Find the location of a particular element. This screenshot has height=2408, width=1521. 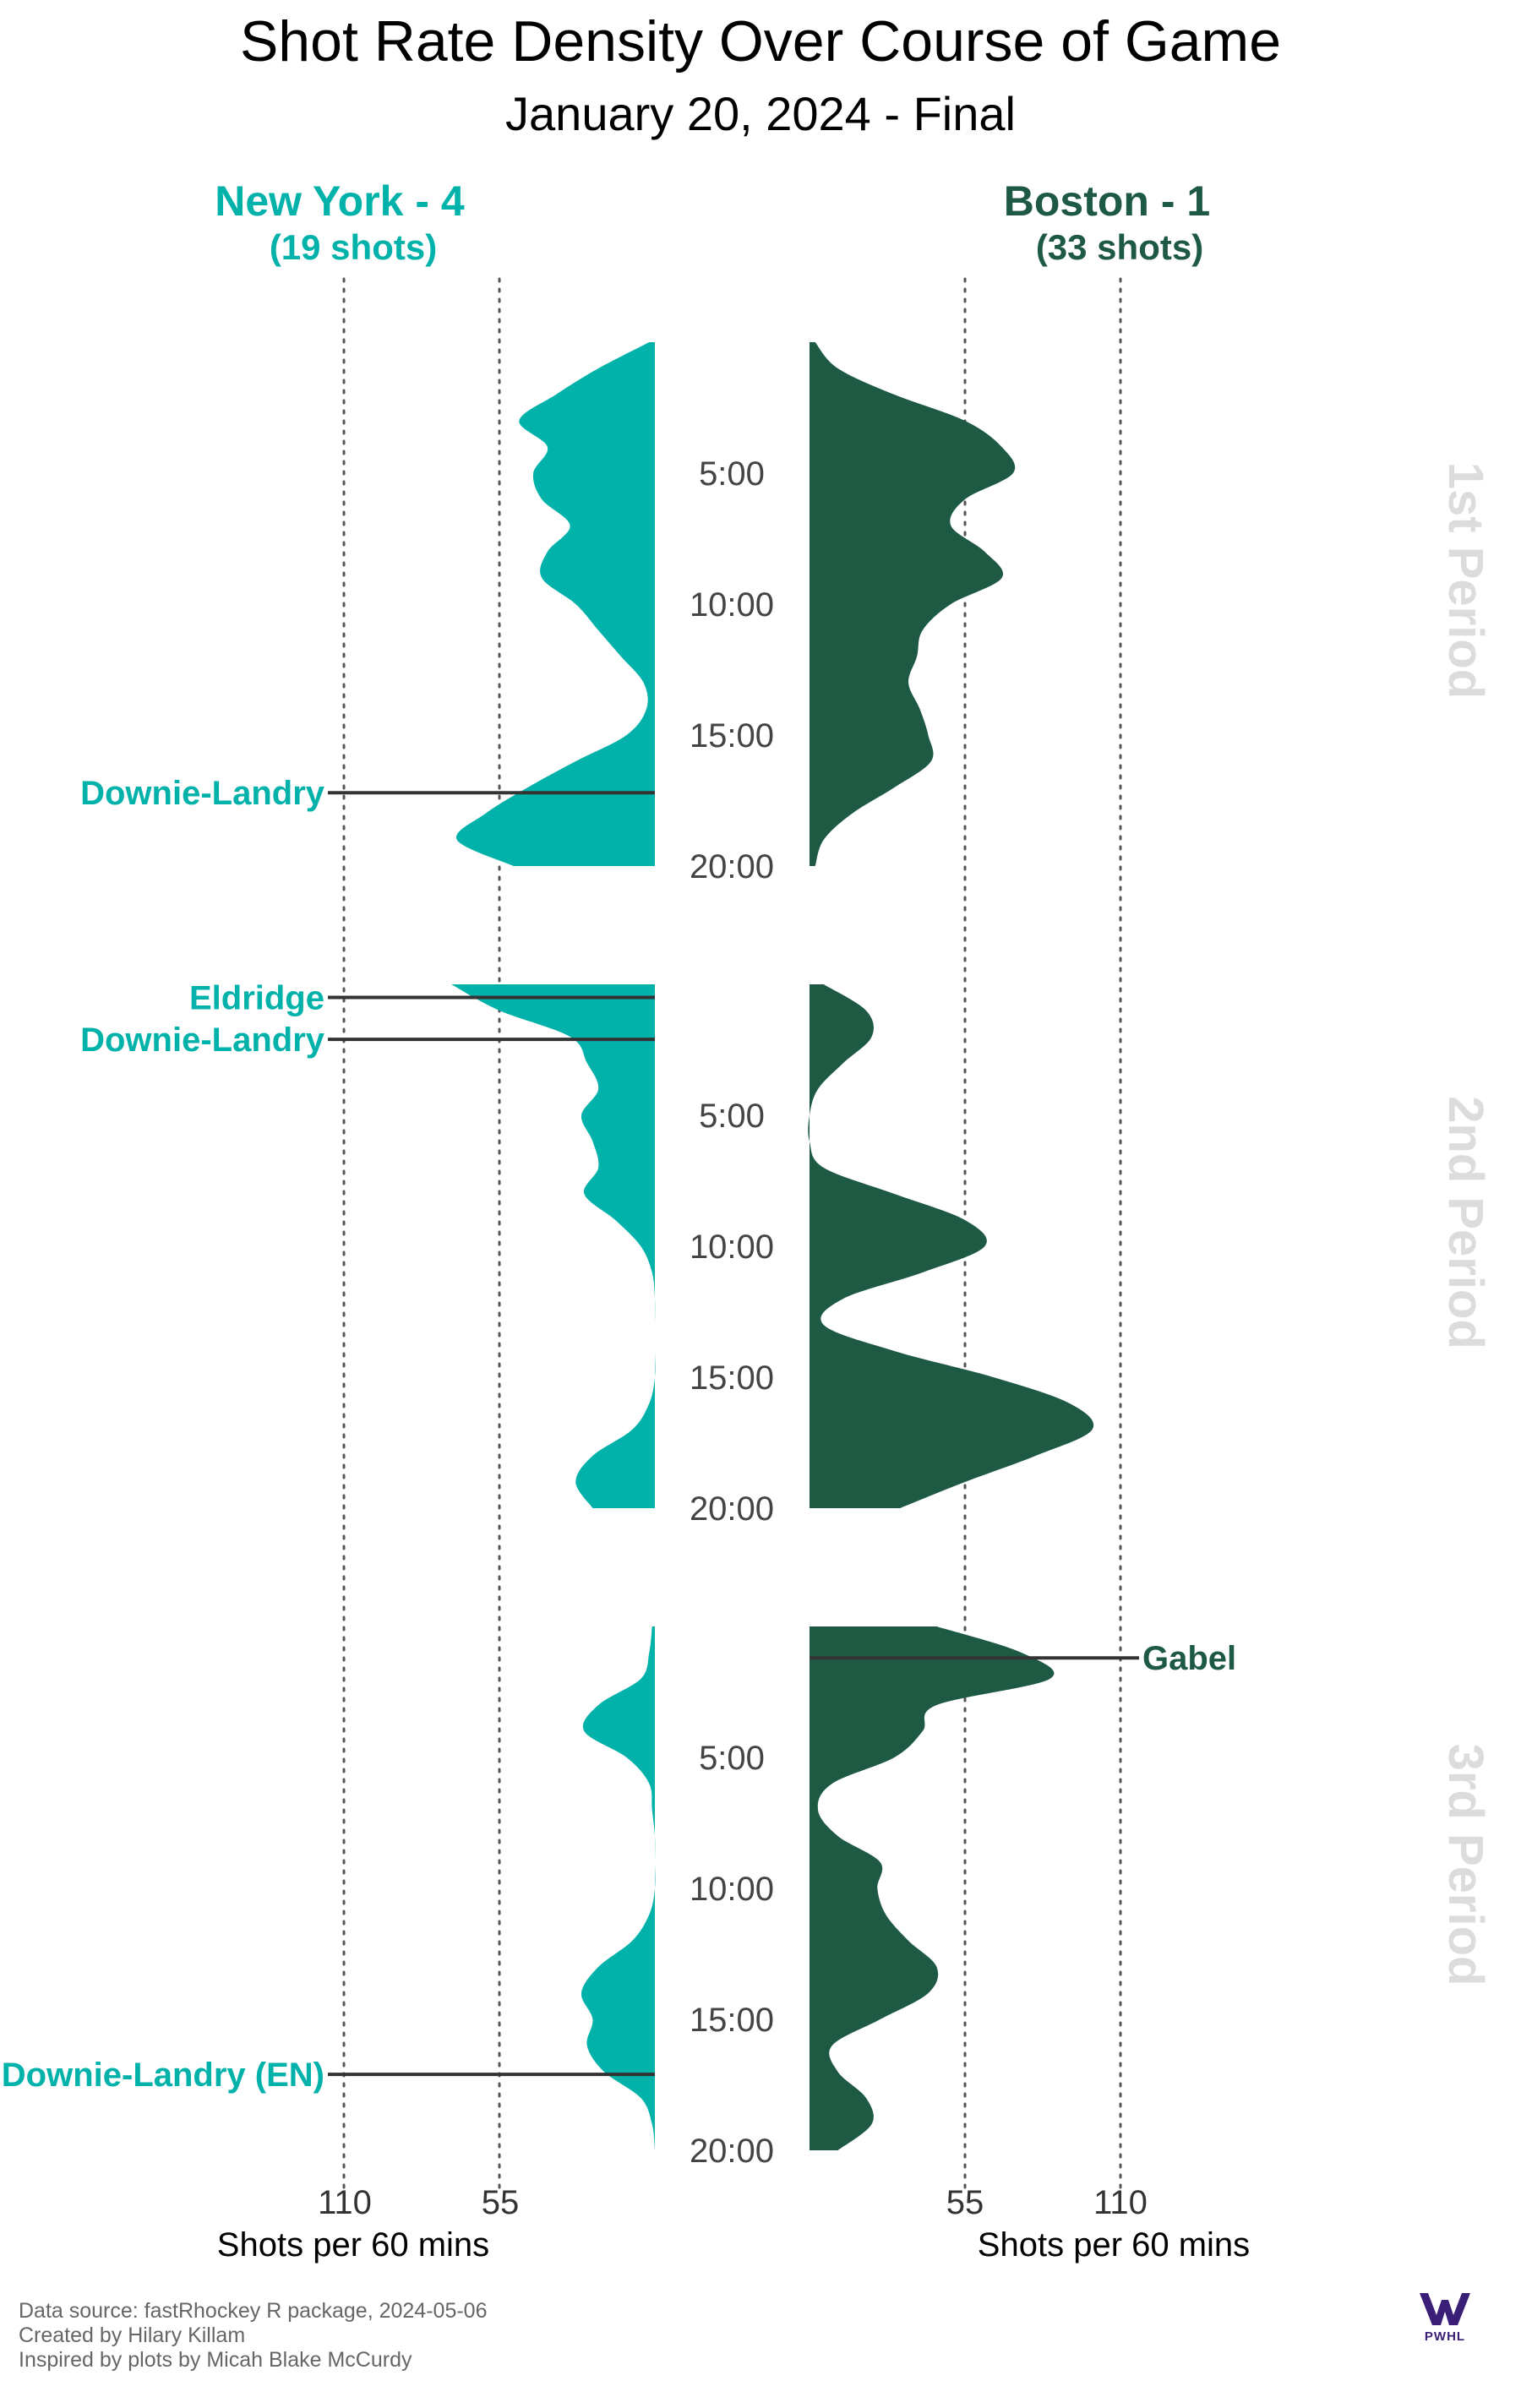

time-label-p3-4: 20:00 is located at coordinates (732, 2151).